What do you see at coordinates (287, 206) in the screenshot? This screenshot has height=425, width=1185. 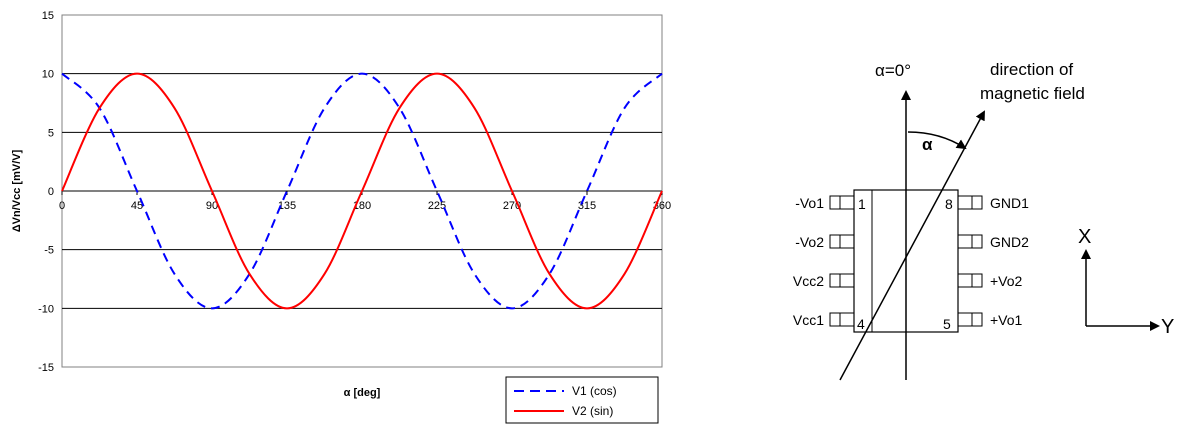 I see `x-tick-label-3: 135` at bounding box center [287, 206].